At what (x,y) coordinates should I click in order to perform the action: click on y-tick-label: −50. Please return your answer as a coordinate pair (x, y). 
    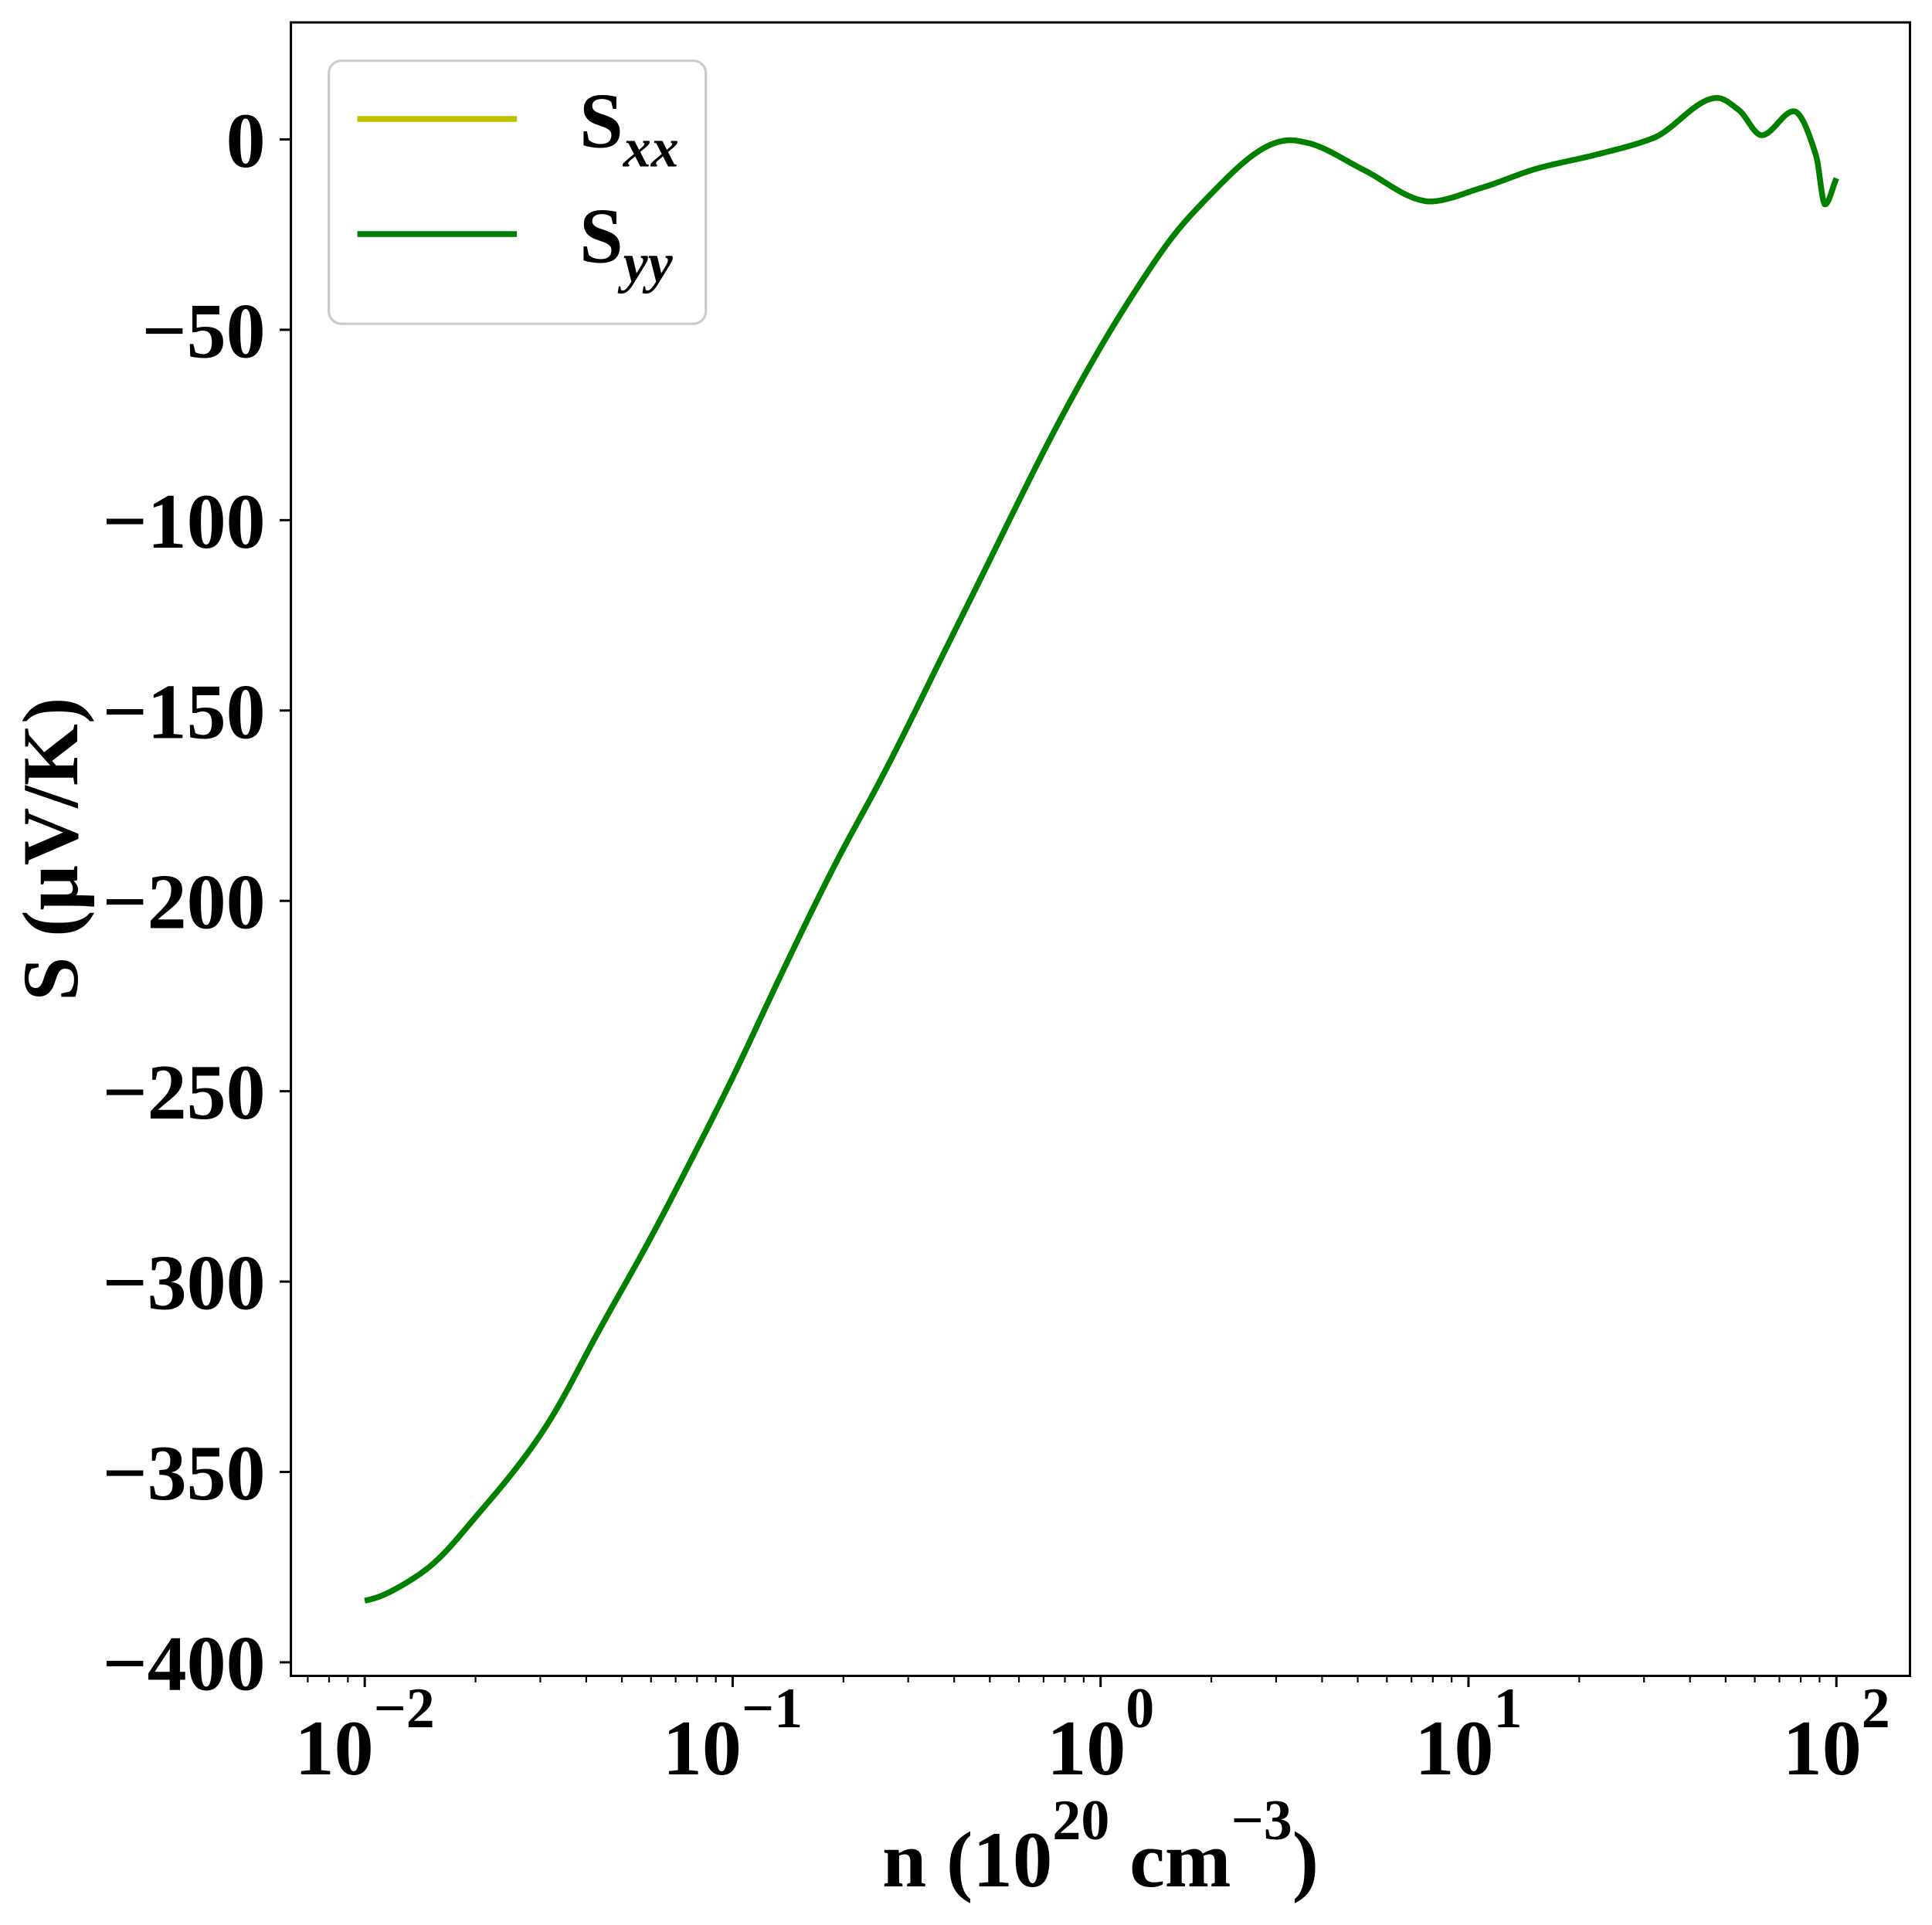
    Looking at the image, I should click on (203, 331).